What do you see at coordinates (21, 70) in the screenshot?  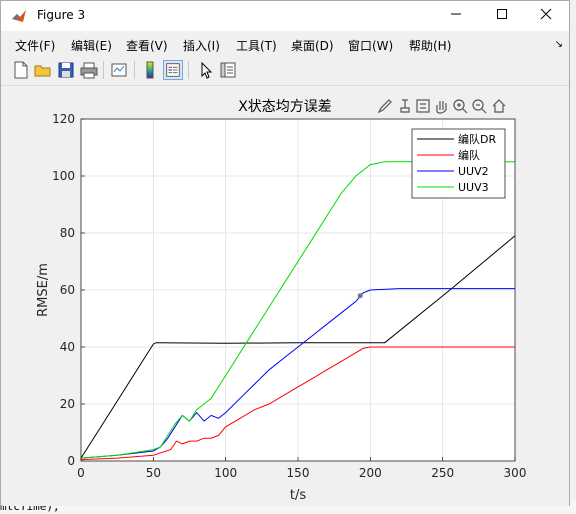 I see `new-figure-icon` at bounding box center [21, 70].